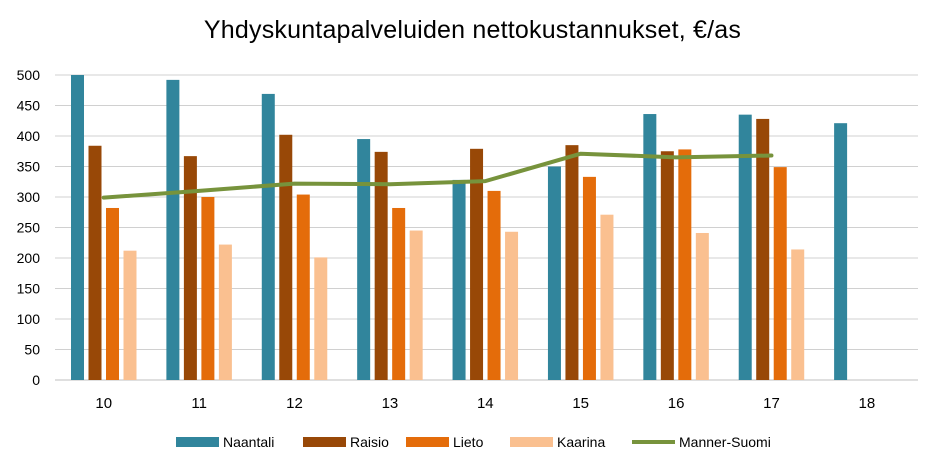  Describe the element at coordinates (531, 442) in the screenshot. I see `legend-swatch-kaarina` at that location.